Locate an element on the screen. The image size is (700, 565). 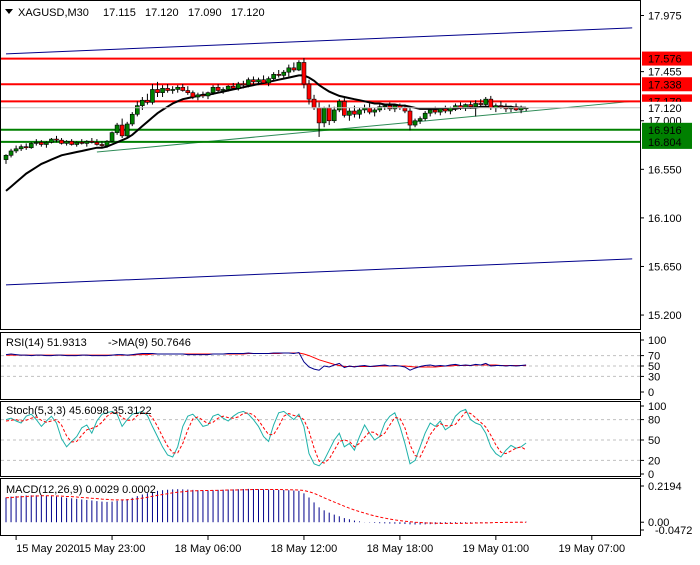
macd-axis: 0.2194 0.00-0.0472 is located at coordinates (666, 509).